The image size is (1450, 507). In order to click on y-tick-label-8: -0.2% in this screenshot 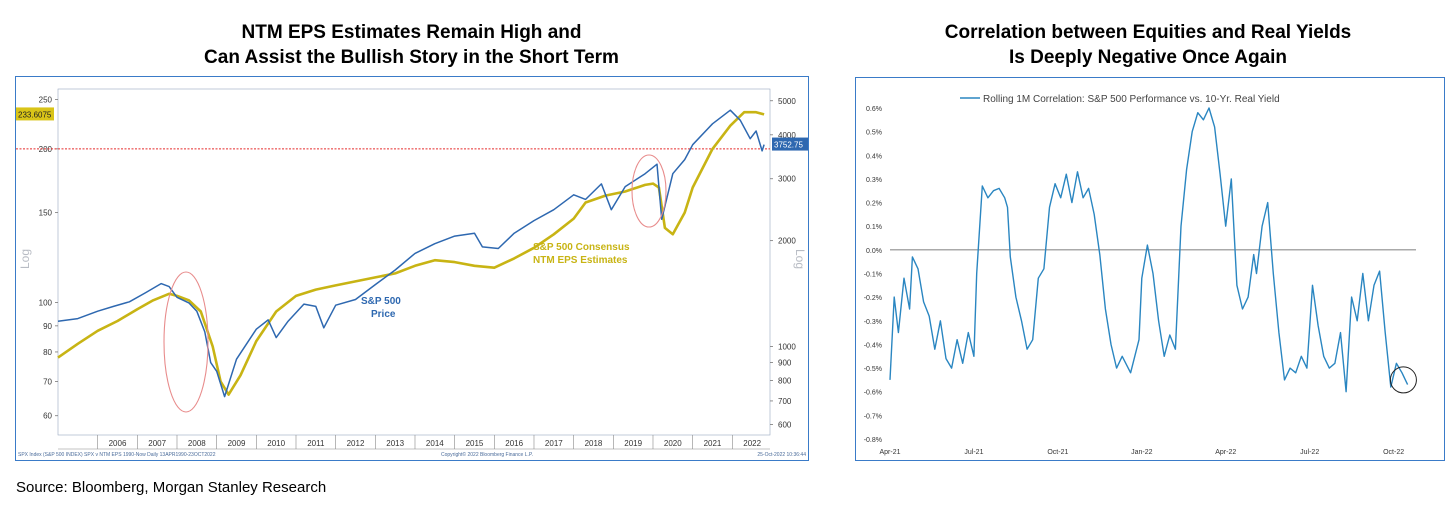, I will do `click(873, 298)`.